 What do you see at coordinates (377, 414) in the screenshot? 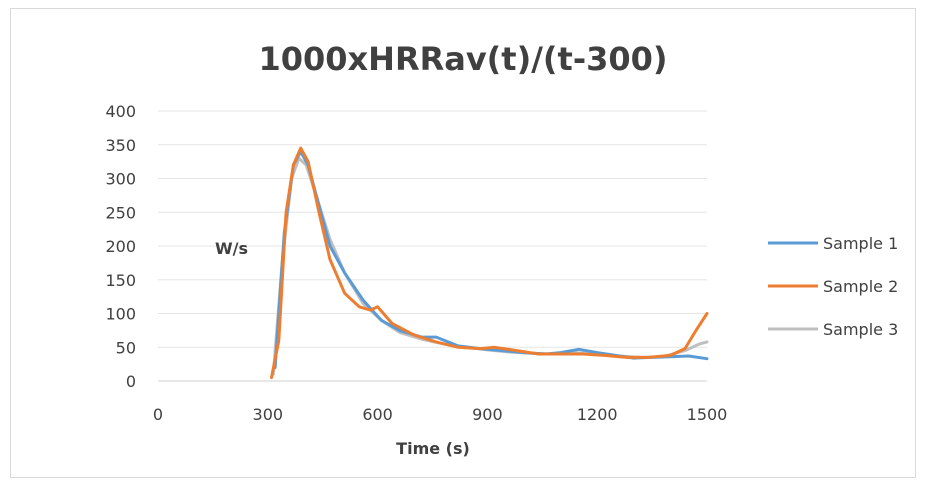
I see `x-tick-label: 600` at bounding box center [377, 414].